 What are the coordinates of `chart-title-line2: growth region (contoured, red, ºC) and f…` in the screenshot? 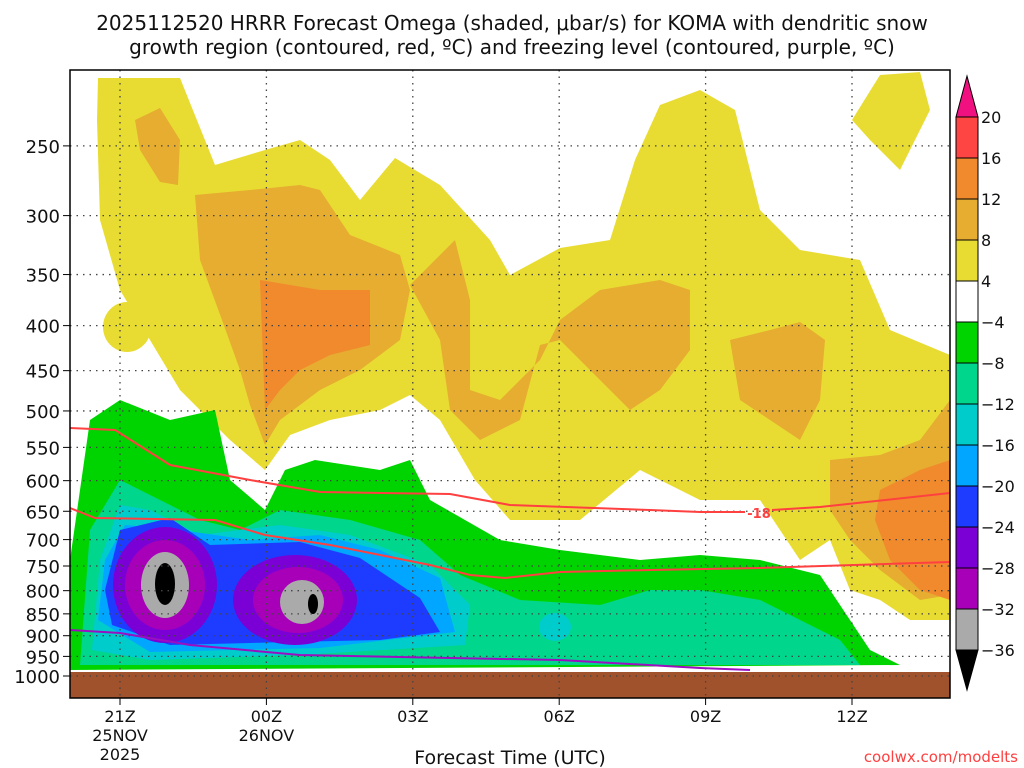 It's located at (512, 47).